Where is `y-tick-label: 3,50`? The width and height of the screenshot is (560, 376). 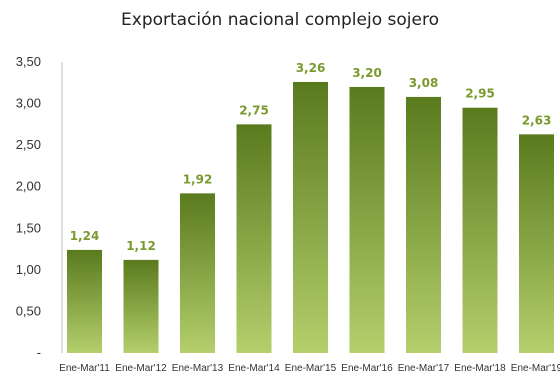 y-tick-label: 3,50 is located at coordinates (28, 61).